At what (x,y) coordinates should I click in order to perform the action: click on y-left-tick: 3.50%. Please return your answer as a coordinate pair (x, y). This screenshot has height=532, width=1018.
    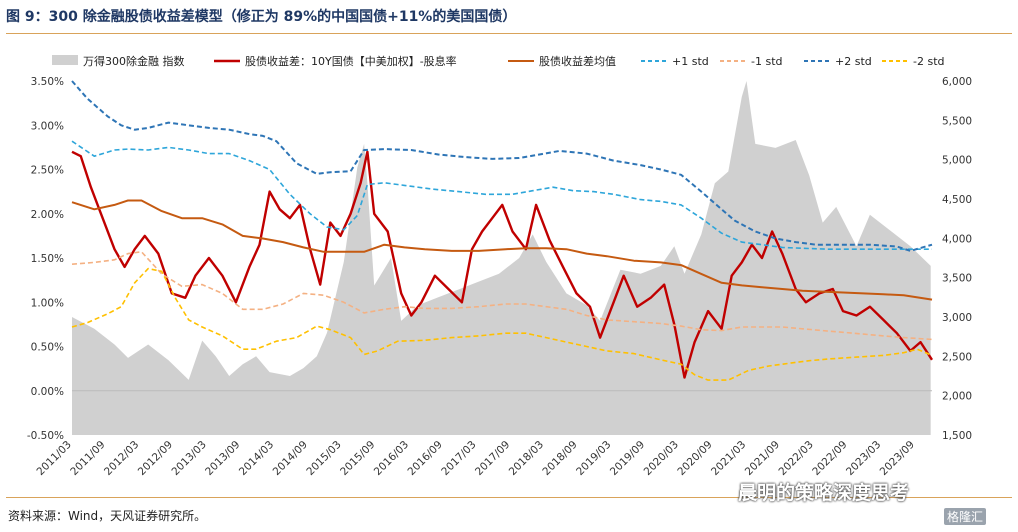
    Looking at the image, I should click on (47, 82).